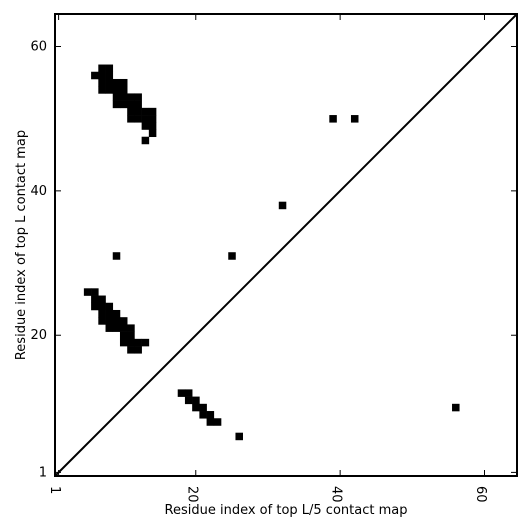  I want to click on y-tick-label: 40, so click(38, 191).